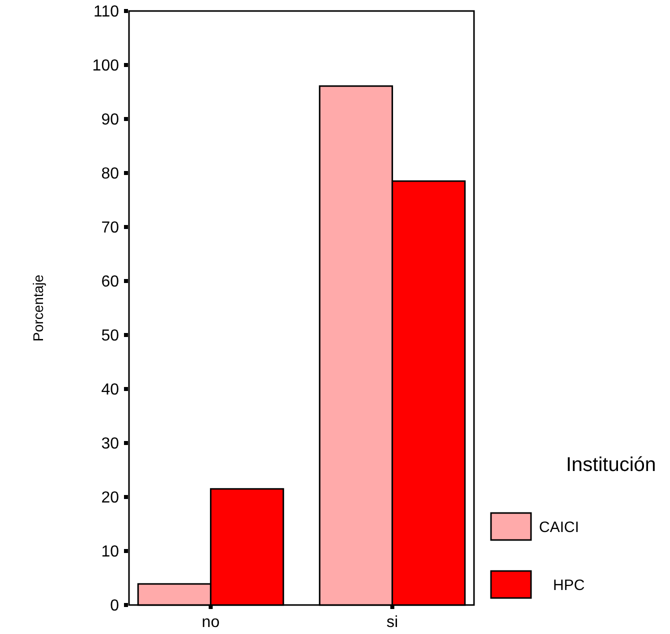 The height and width of the screenshot is (634, 670). What do you see at coordinates (106, 66) in the screenshot?
I see `y-tick-label: 100` at bounding box center [106, 66].